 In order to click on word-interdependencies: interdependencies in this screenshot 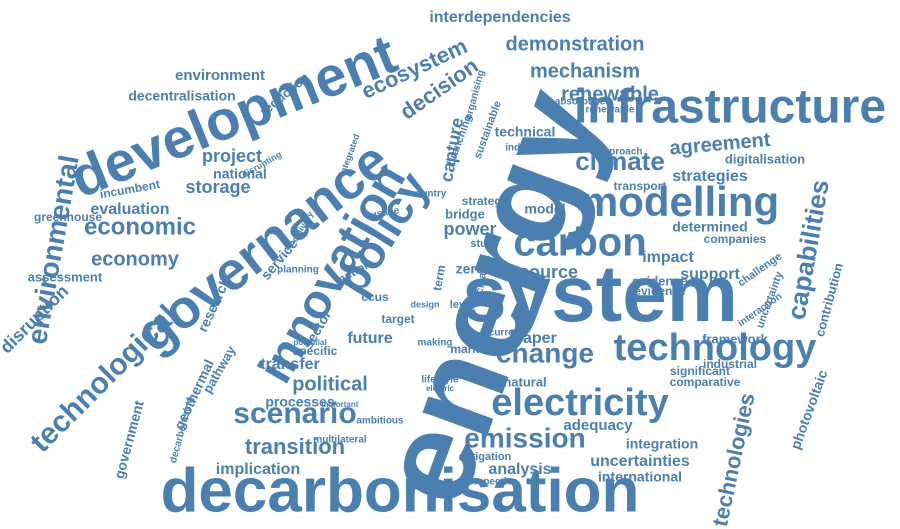, I will do `click(499, 17)`.